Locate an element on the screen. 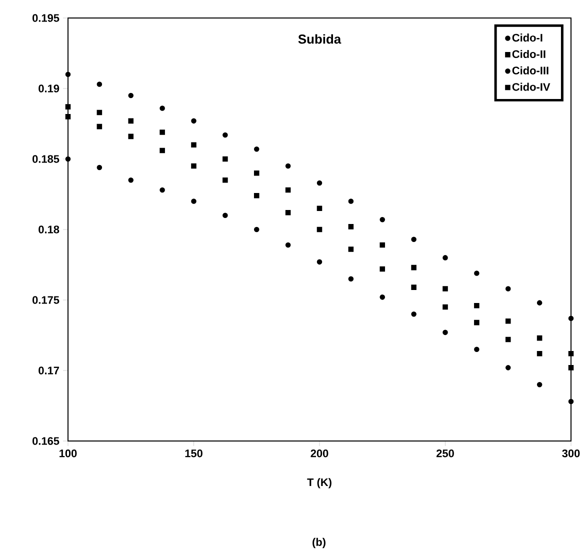 The height and width of the screenshot is (555, 584). text: (b) is located at coordinates (319, 543).